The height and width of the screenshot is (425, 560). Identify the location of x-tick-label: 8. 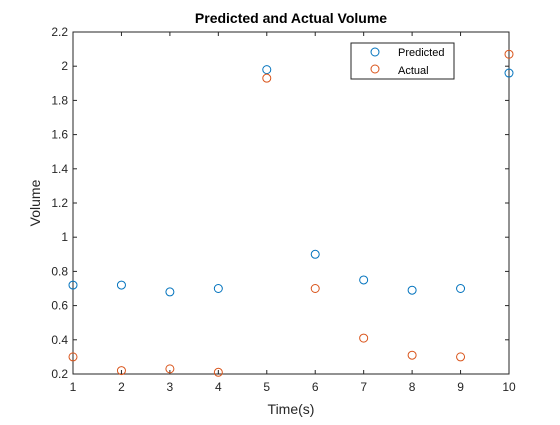
(412, 387).